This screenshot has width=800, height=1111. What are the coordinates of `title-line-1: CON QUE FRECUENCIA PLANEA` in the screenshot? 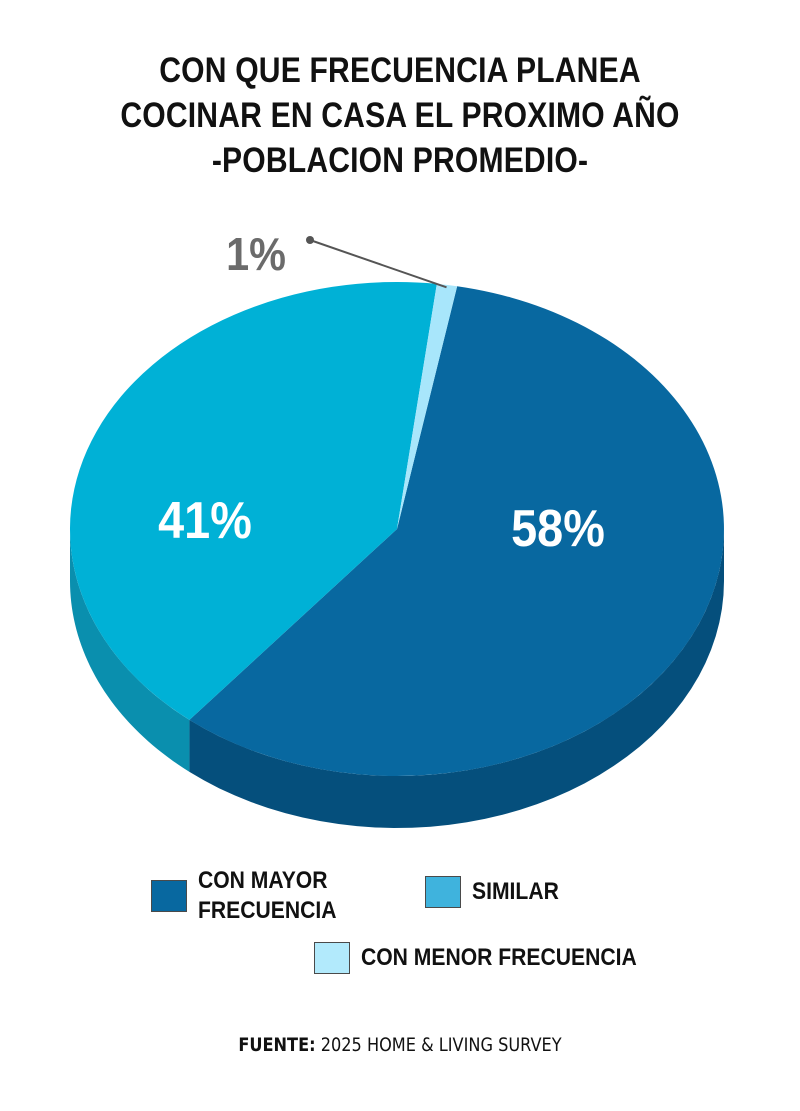 It's located at (400, 70).